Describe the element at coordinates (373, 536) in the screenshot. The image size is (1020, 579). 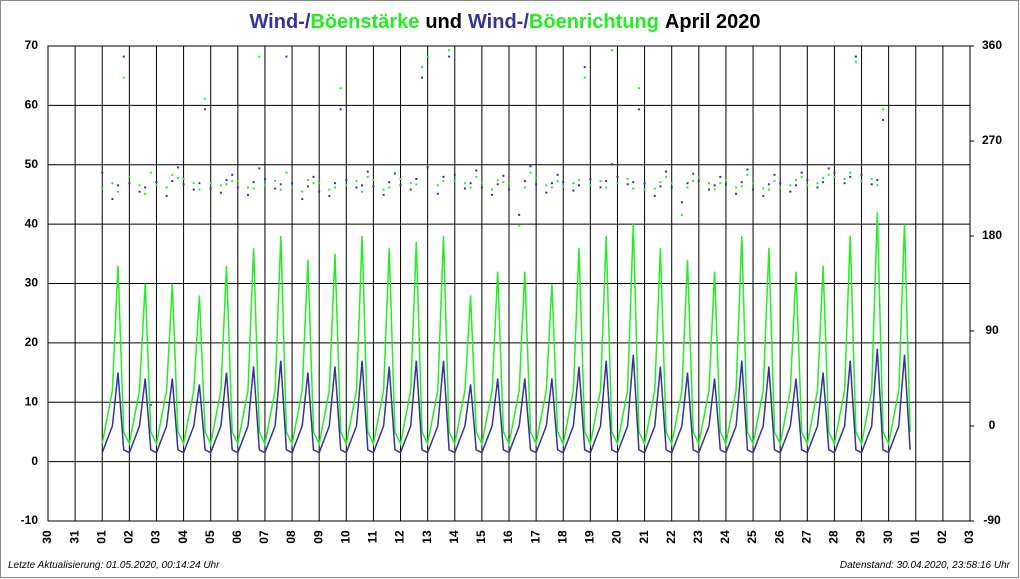
I see `x-tick-label: 11` at that location.